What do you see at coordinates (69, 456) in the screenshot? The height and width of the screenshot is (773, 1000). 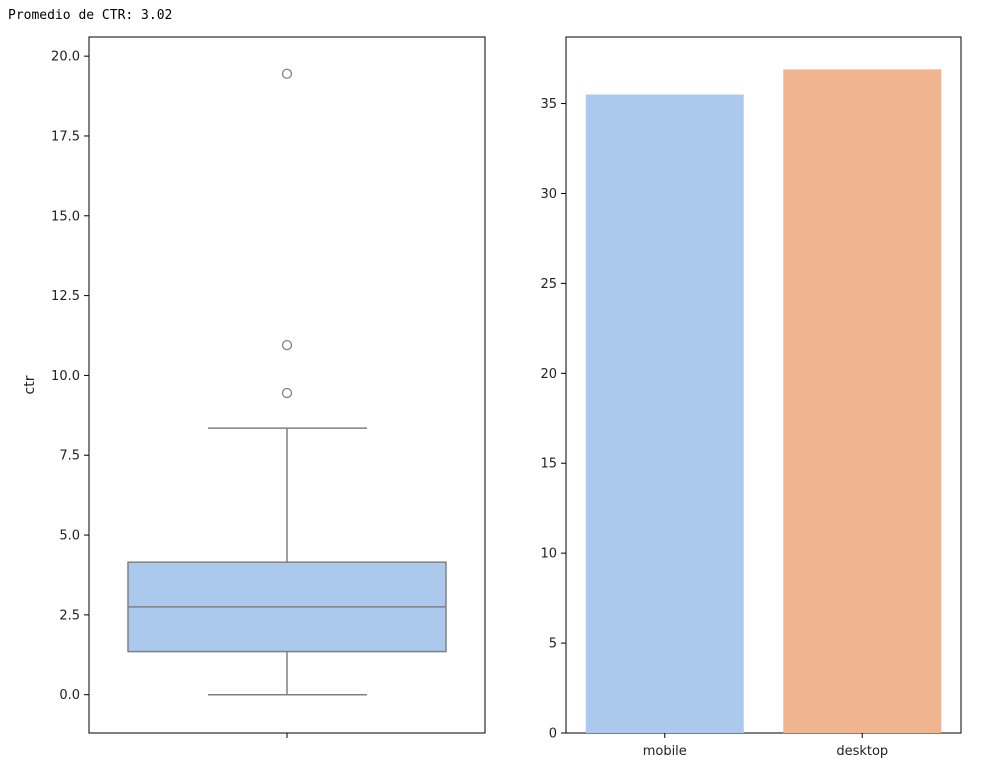 I see `box-y-tick-label: 7.5` at bounding box center [69, 456].